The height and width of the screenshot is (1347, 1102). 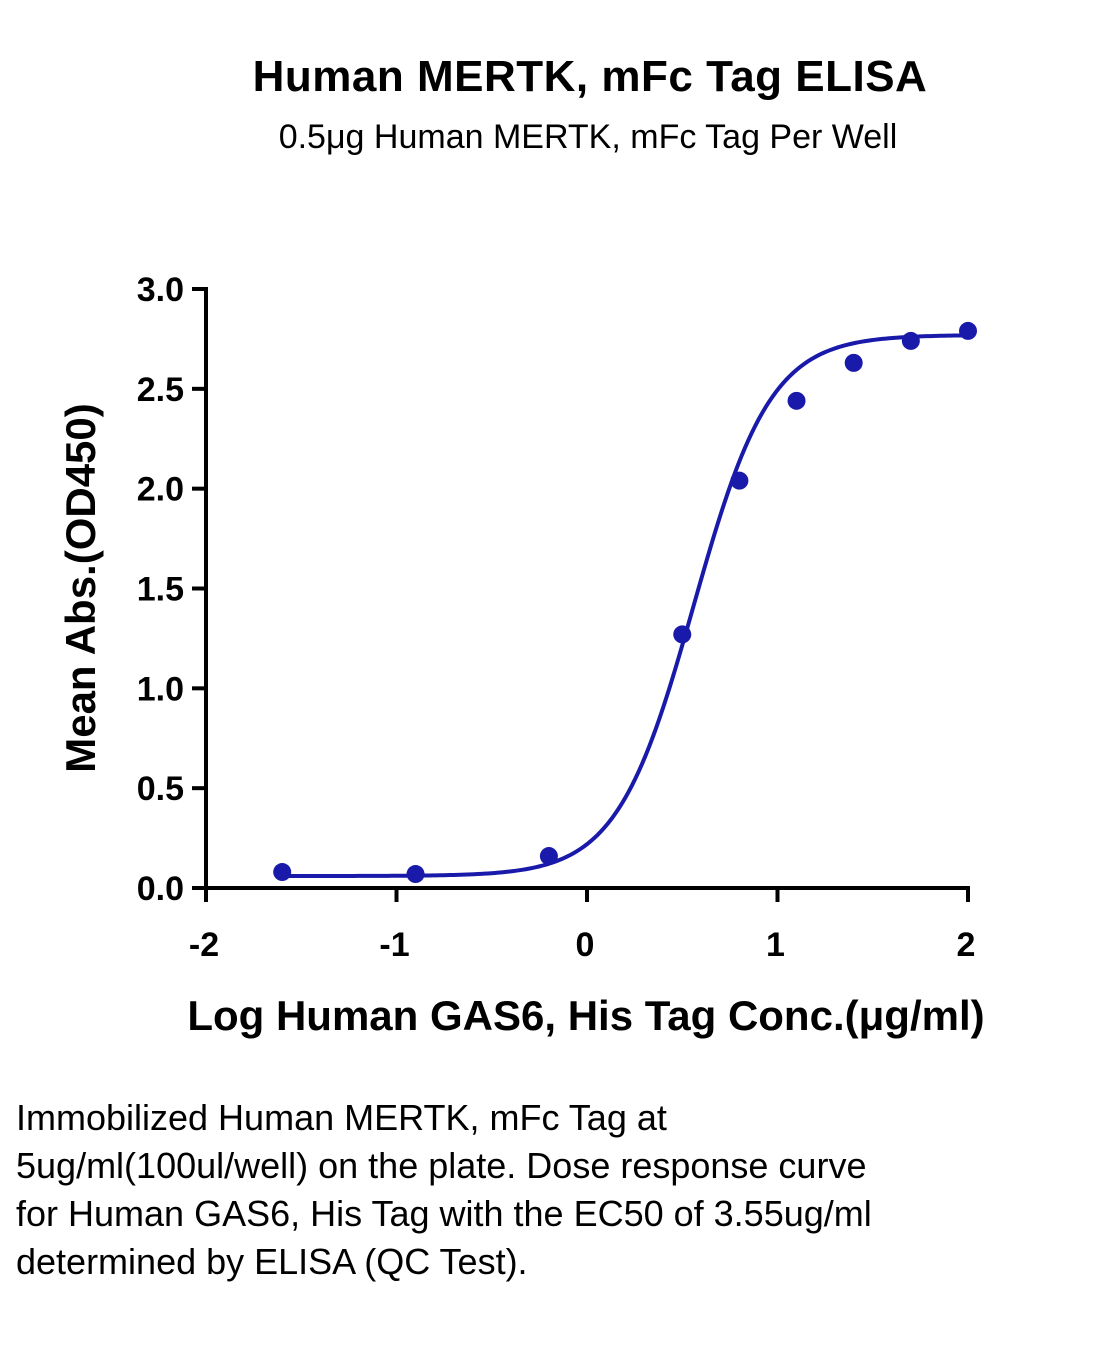 What do you see at coordinates (966, 945) in the screenshot?
I see `x-tick-label: 2` at bounding box center [966, 945].